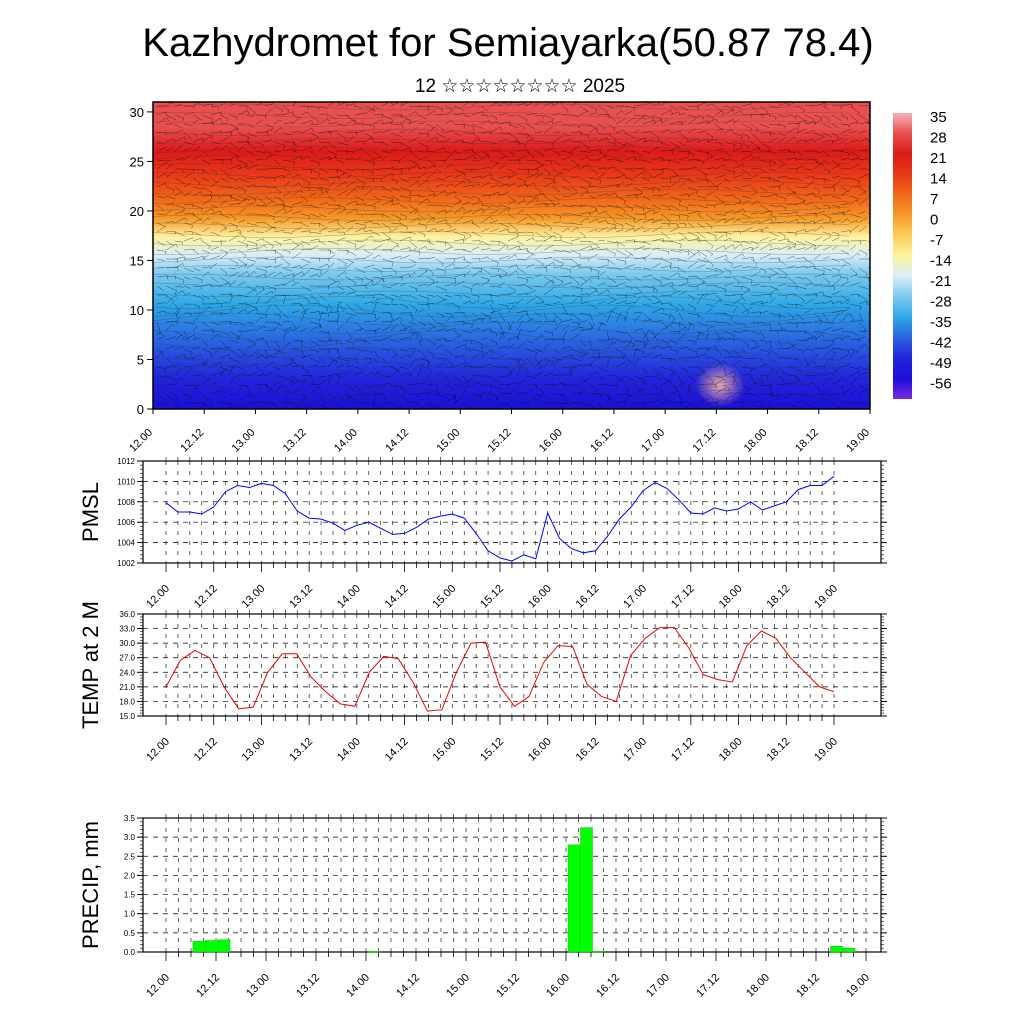  I want to click on temp-x-tick-label: 12.12, so click(206, 750).